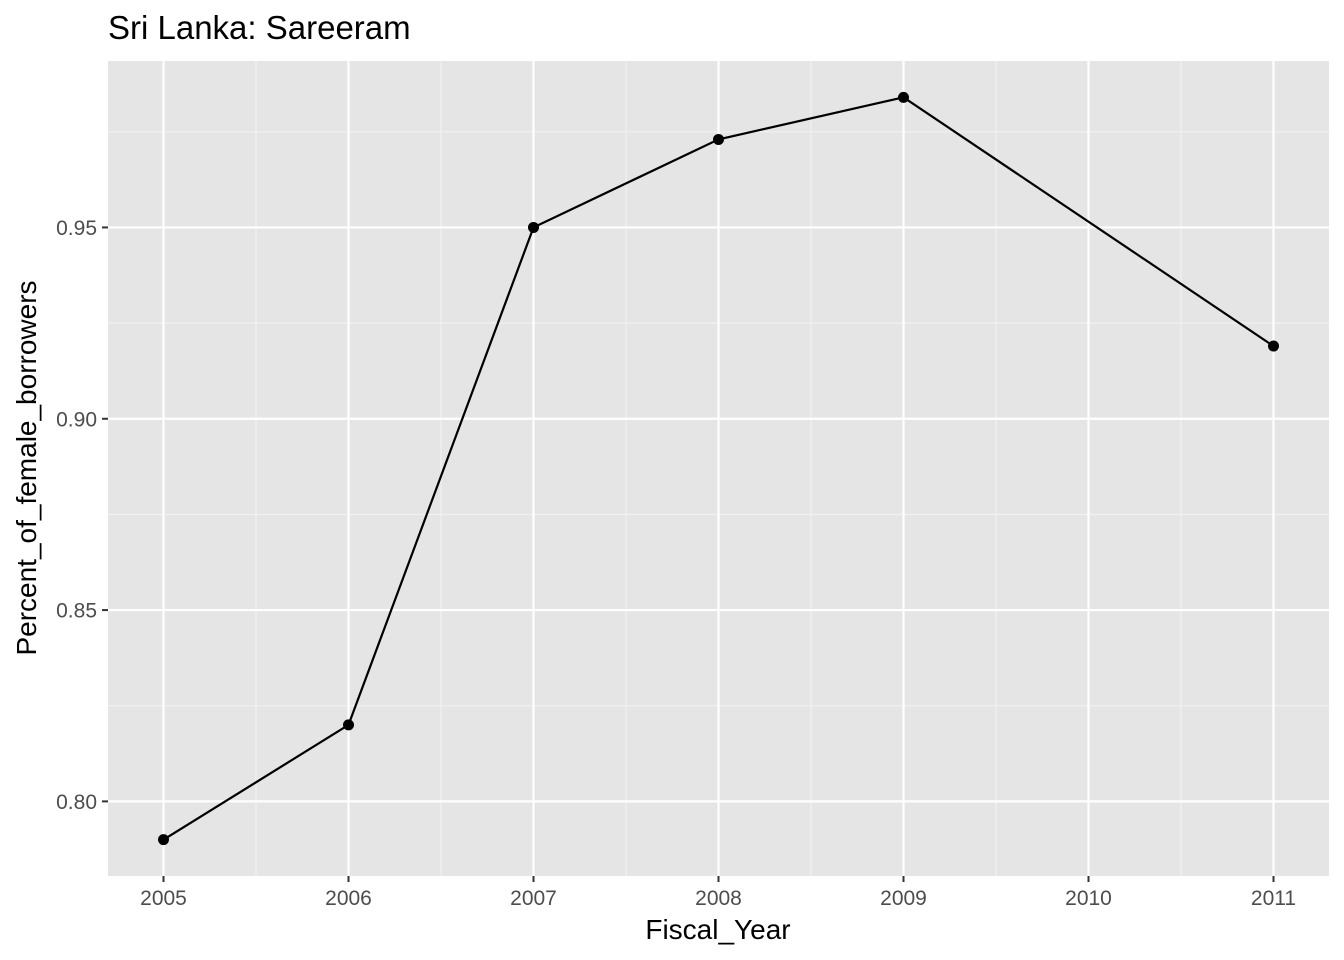  I want to click on y-tick-label: 0.85, so click(76, 611).